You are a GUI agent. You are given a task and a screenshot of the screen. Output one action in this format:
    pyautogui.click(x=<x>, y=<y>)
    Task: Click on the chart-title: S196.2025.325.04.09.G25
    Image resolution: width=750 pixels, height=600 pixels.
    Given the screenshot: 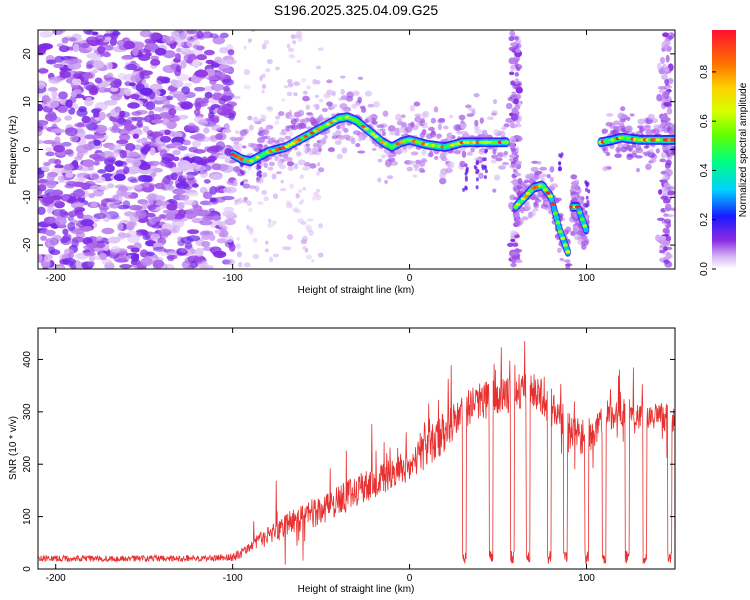 What is the action you would take?
    pyautogui.click(x=356, y=10)
    